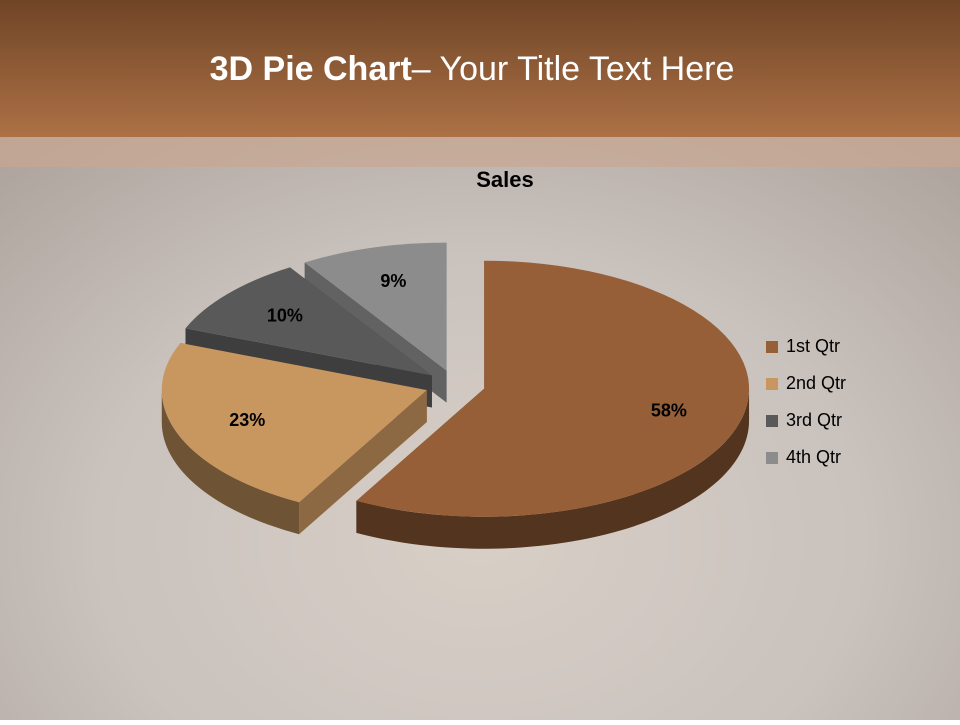 This screenshot has width=960, height=725. I want to click on data-label: 58%, so click(669, 410).